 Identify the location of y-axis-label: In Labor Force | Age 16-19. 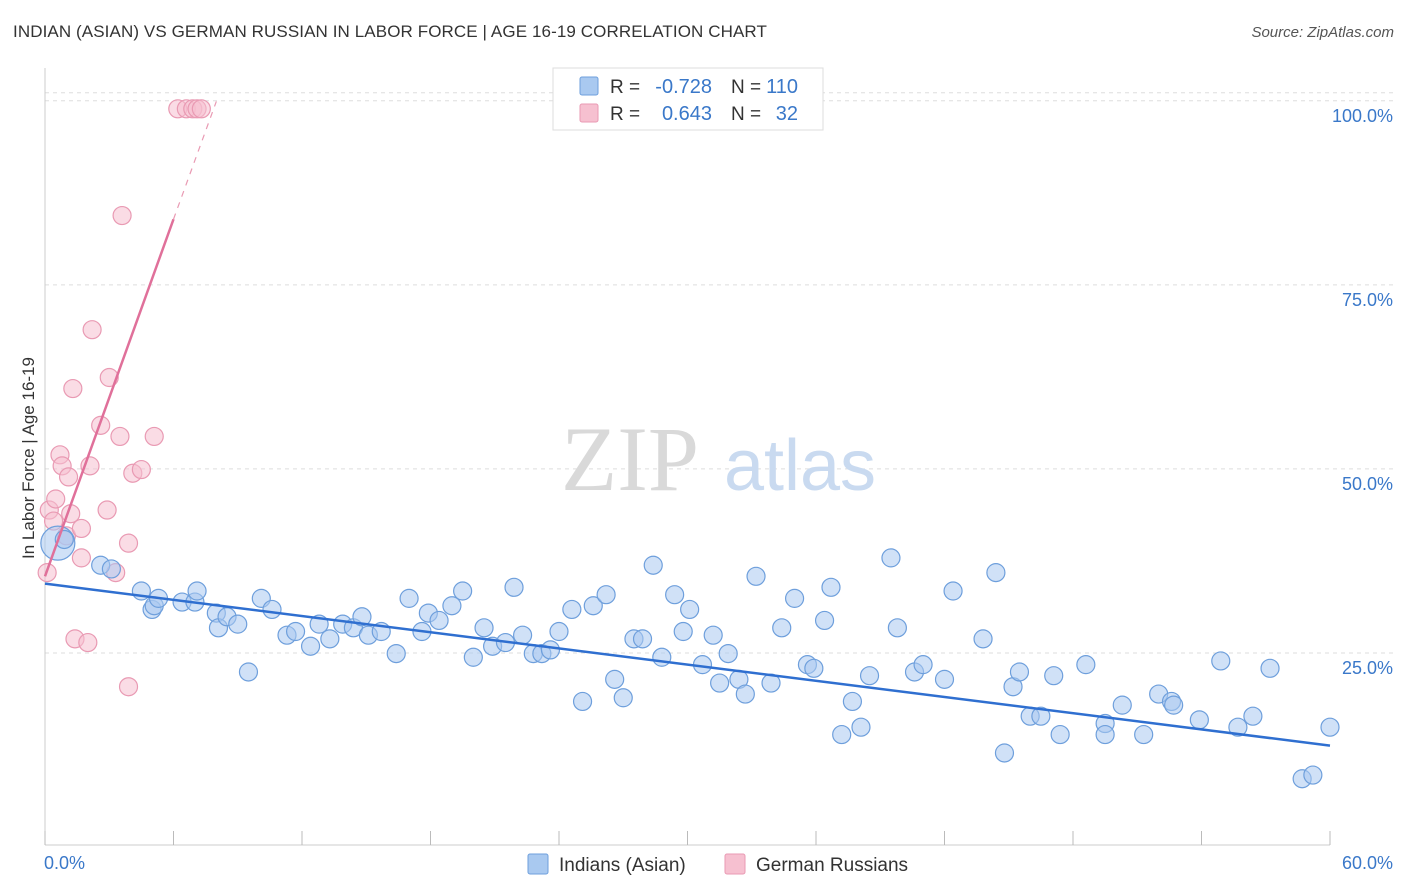
(28, 458).